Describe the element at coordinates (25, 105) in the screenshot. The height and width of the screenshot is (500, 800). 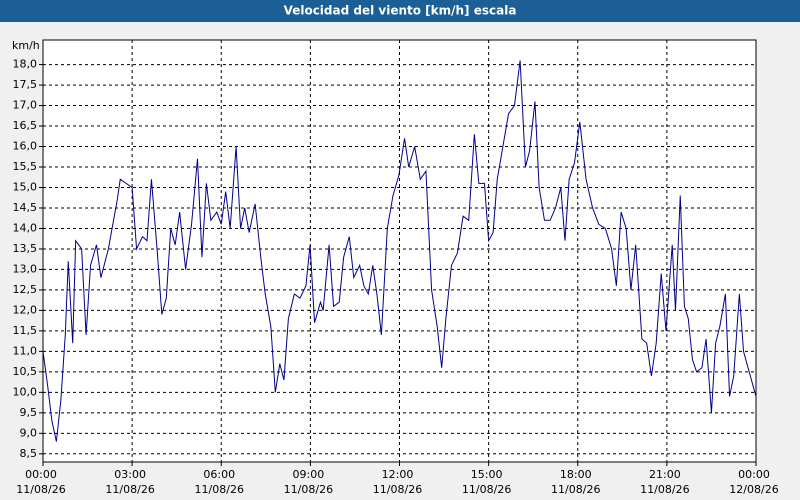
I see `y-tick-label: 17,0` at that location.